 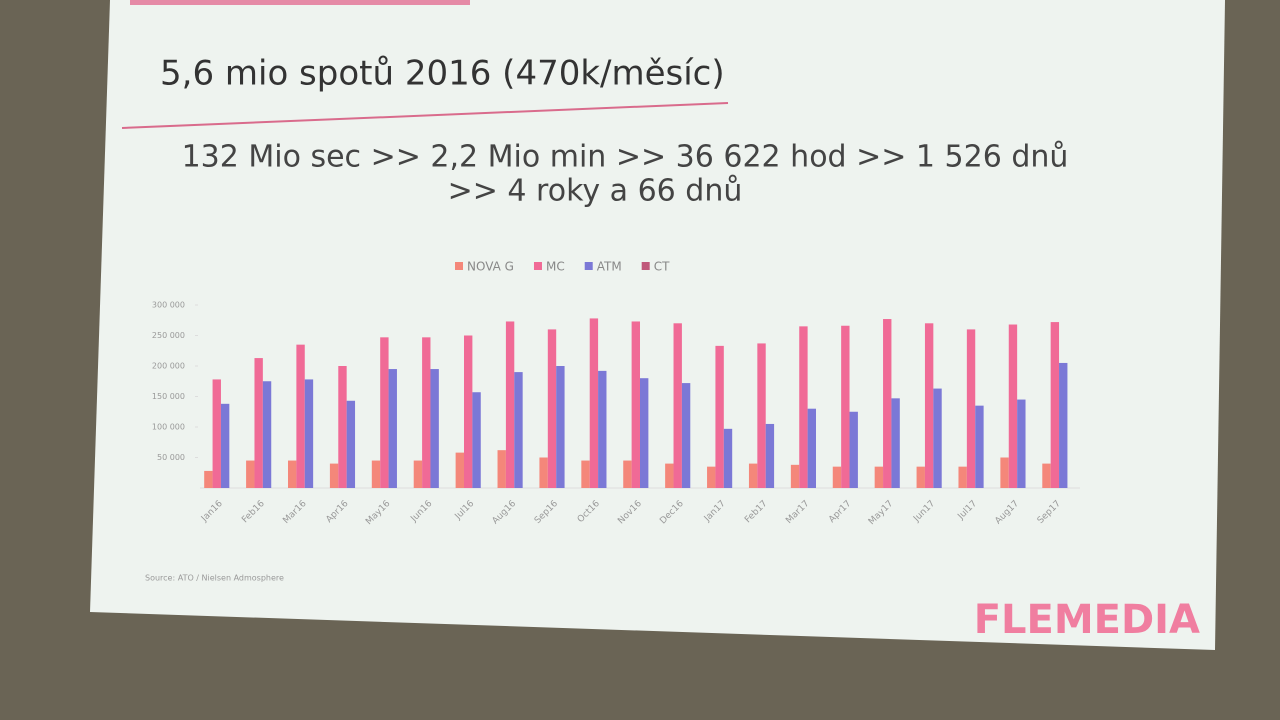 What do you see at coordinates (490, 267) in the screenshot?
I see `legend-label: NOVA G` at bounding box center [490, 267].